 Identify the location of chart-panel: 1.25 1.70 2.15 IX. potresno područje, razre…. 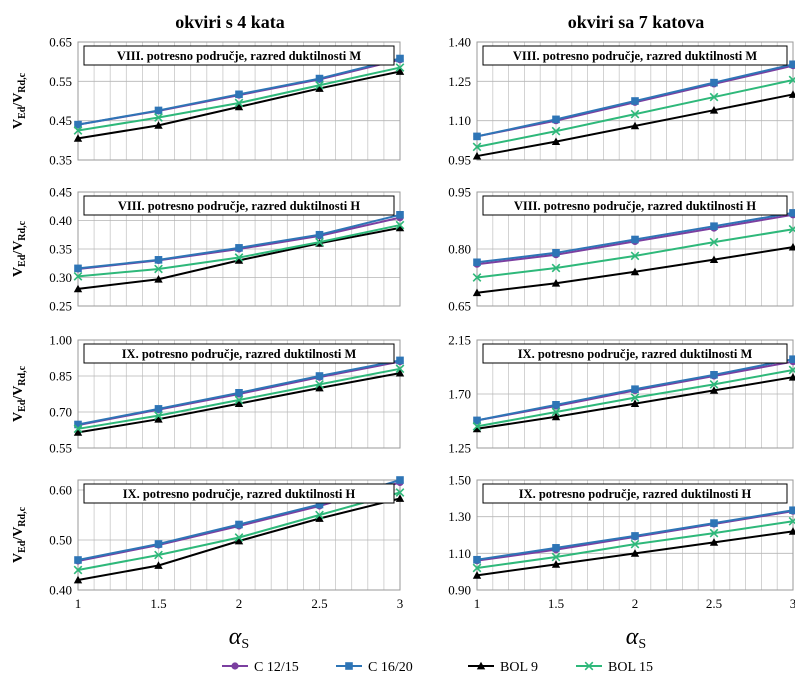
(621, 394).